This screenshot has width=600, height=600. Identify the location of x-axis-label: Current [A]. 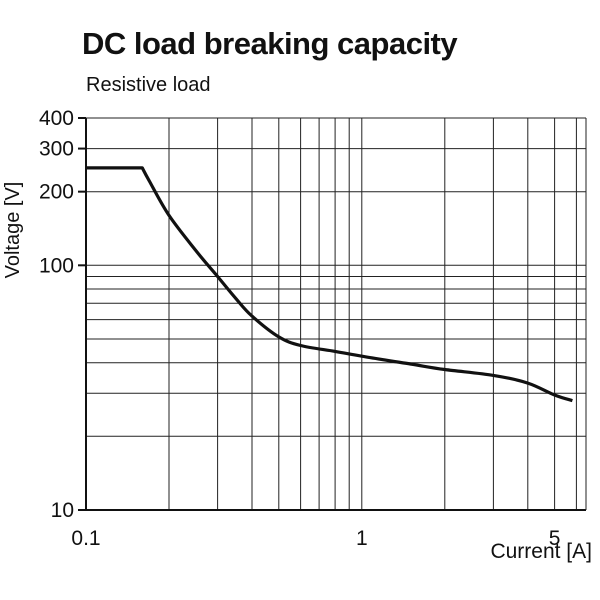
(541, 551).